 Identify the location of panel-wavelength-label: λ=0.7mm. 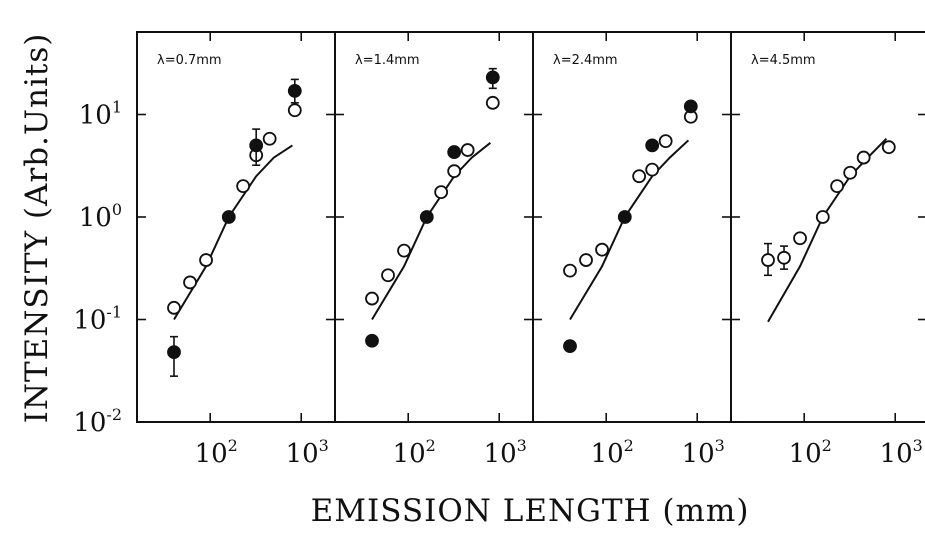
(189, 60).